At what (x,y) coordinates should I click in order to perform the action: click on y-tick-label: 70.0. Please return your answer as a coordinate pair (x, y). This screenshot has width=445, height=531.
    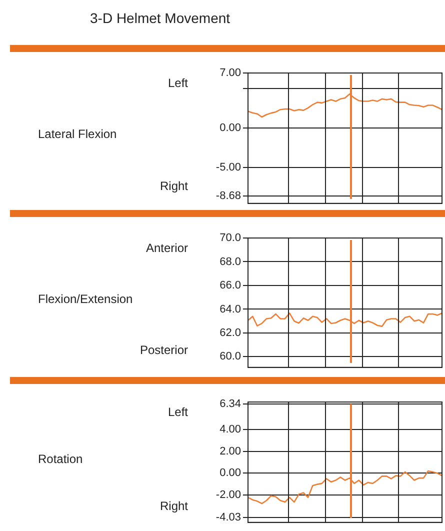
    Looking at the image, I should click on (230, 238).